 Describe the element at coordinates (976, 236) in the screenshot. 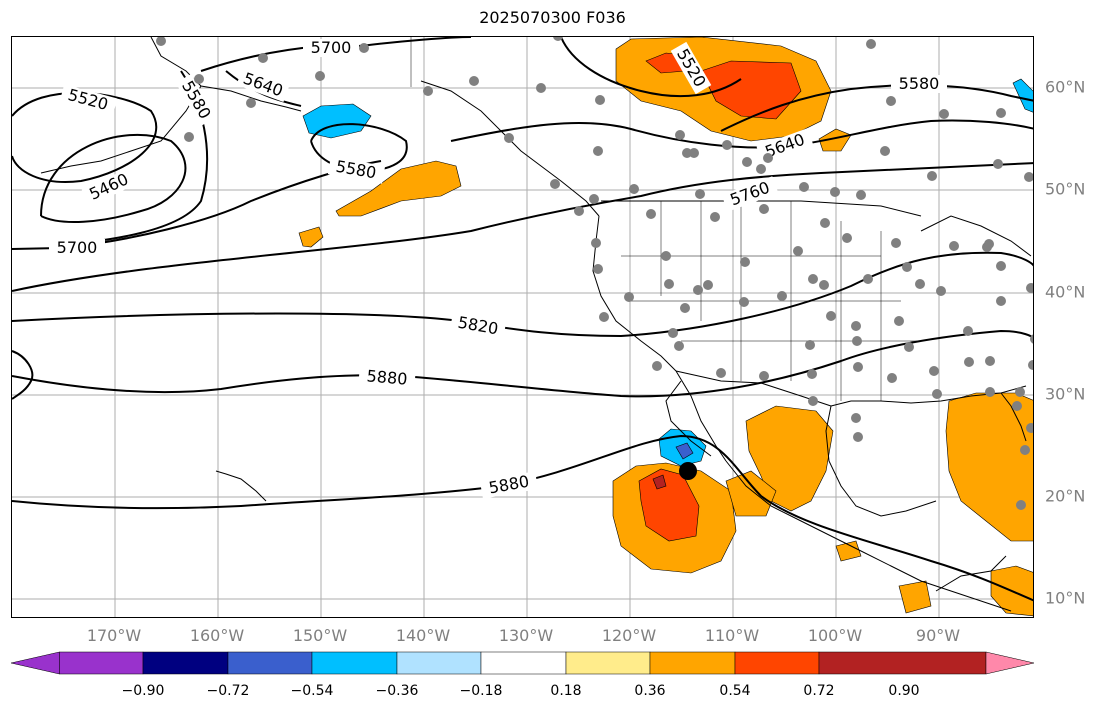

I see `great-lakes` at that location.